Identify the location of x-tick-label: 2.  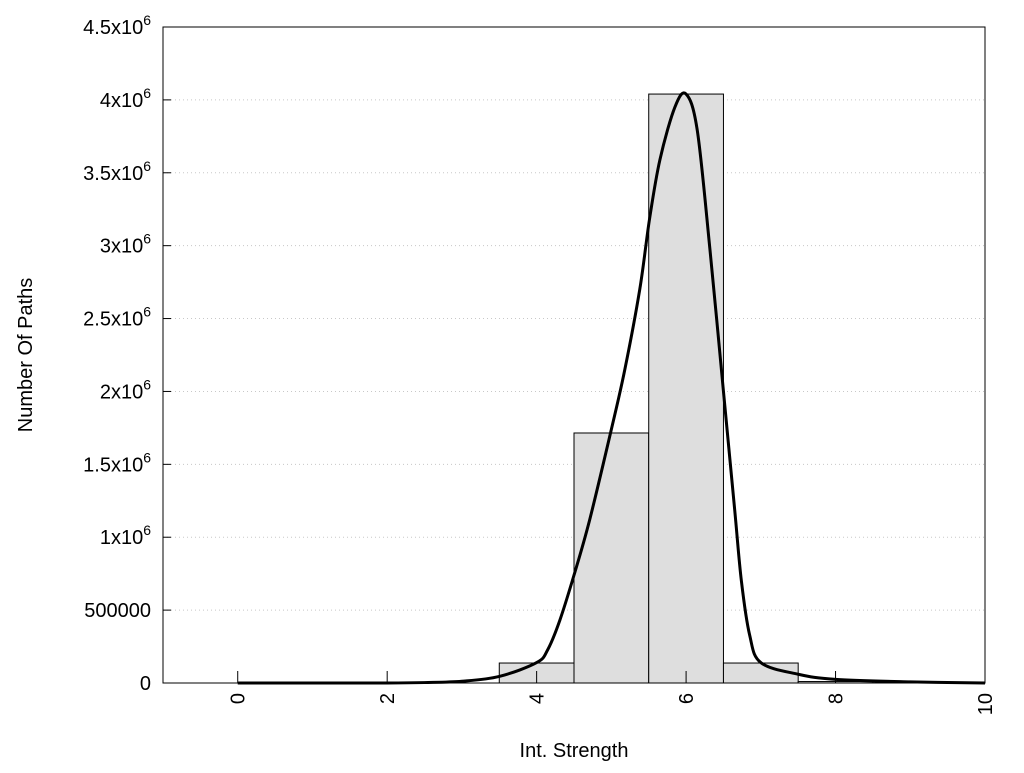
(388, 698).